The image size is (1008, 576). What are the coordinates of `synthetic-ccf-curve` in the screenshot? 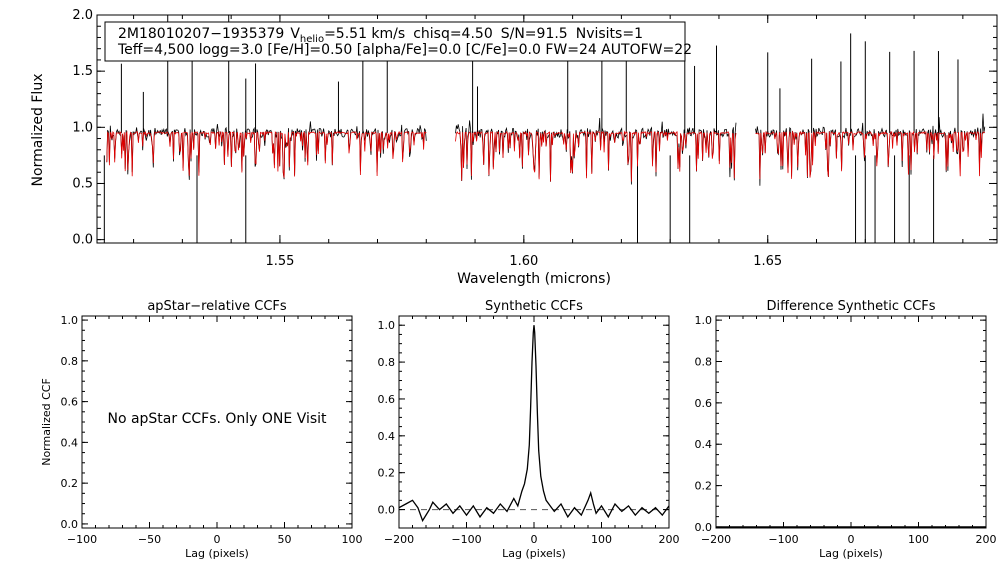 It's located at (534, 424).